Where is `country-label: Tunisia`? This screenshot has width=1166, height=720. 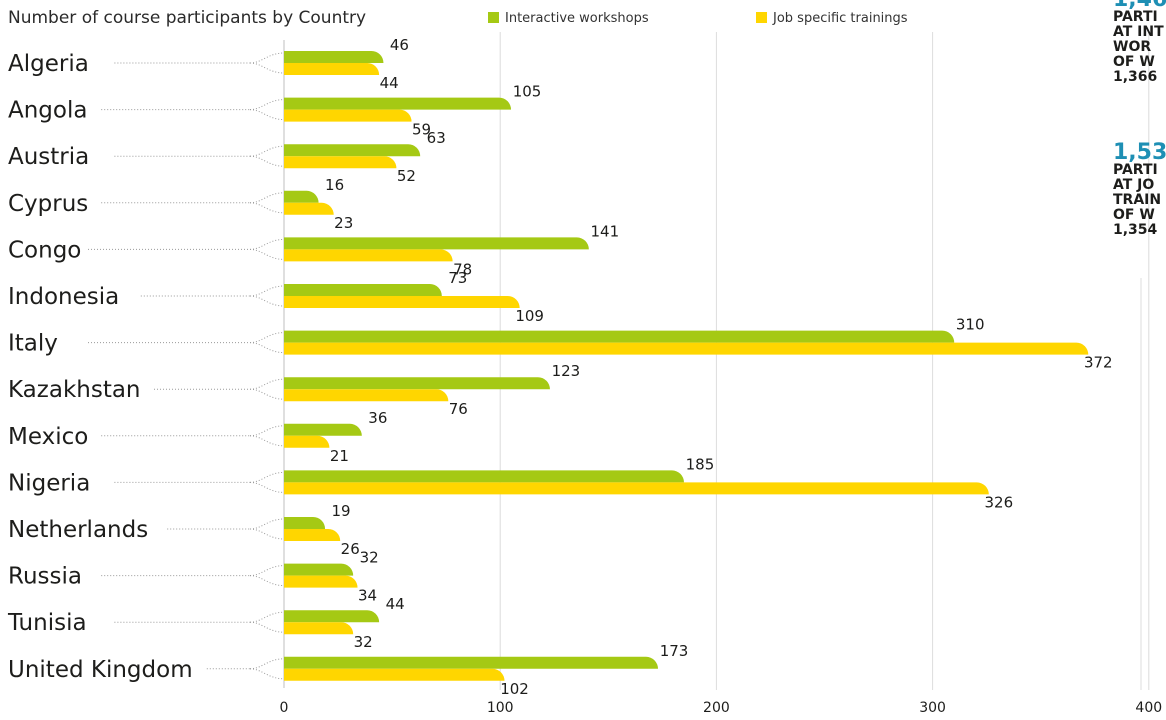 country-label: Tunisia is located at coordinates (47, 623).